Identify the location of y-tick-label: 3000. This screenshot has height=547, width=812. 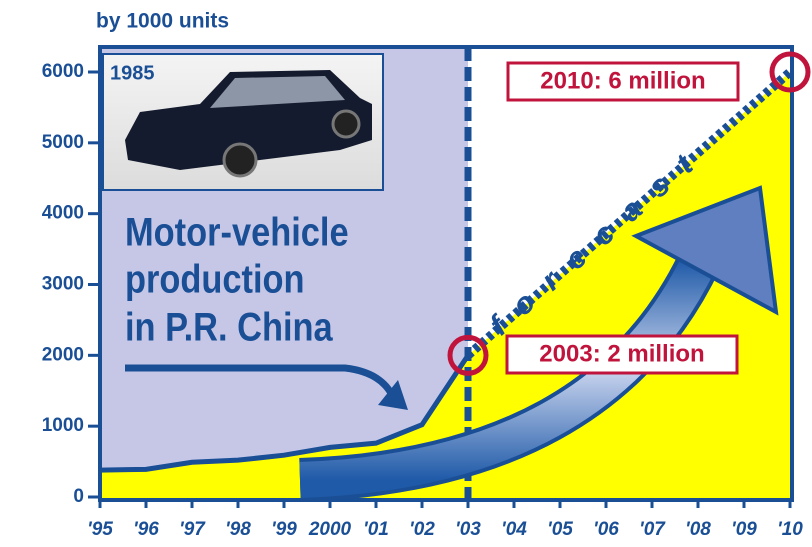
(63, 284).